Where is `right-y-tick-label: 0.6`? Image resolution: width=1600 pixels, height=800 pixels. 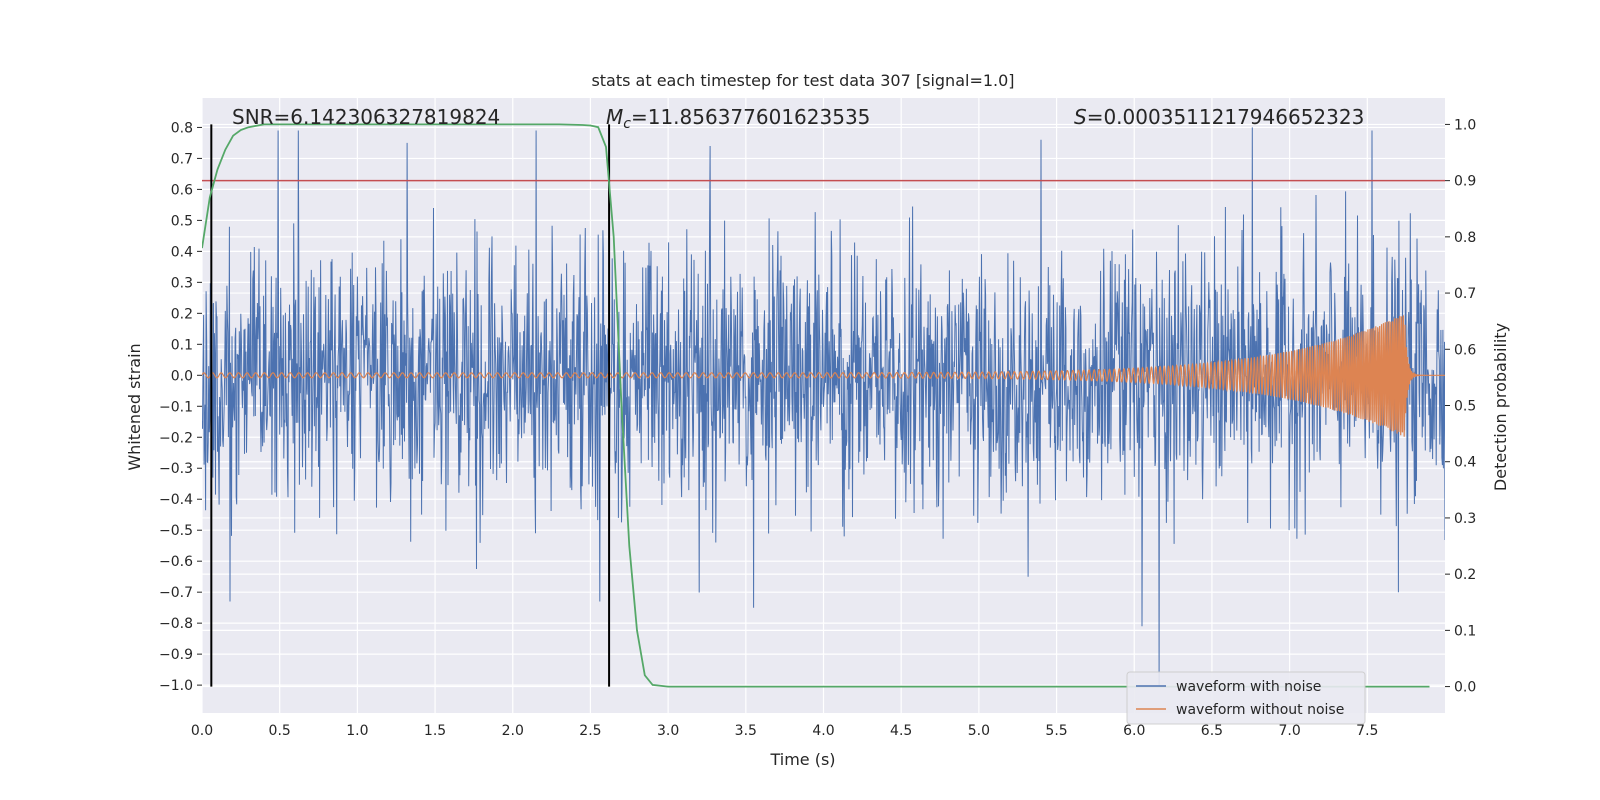 right-y-tick-label: 0.6 is located at coordinates (1465, 350).